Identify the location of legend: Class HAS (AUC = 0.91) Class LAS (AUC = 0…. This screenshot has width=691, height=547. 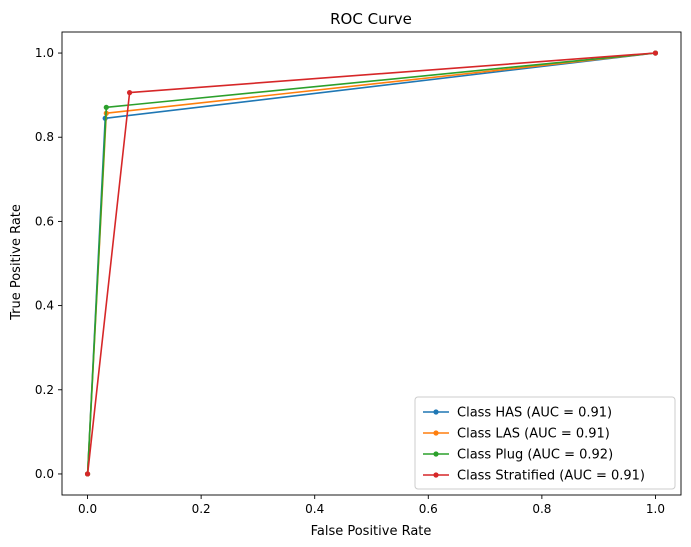
(545, 443).